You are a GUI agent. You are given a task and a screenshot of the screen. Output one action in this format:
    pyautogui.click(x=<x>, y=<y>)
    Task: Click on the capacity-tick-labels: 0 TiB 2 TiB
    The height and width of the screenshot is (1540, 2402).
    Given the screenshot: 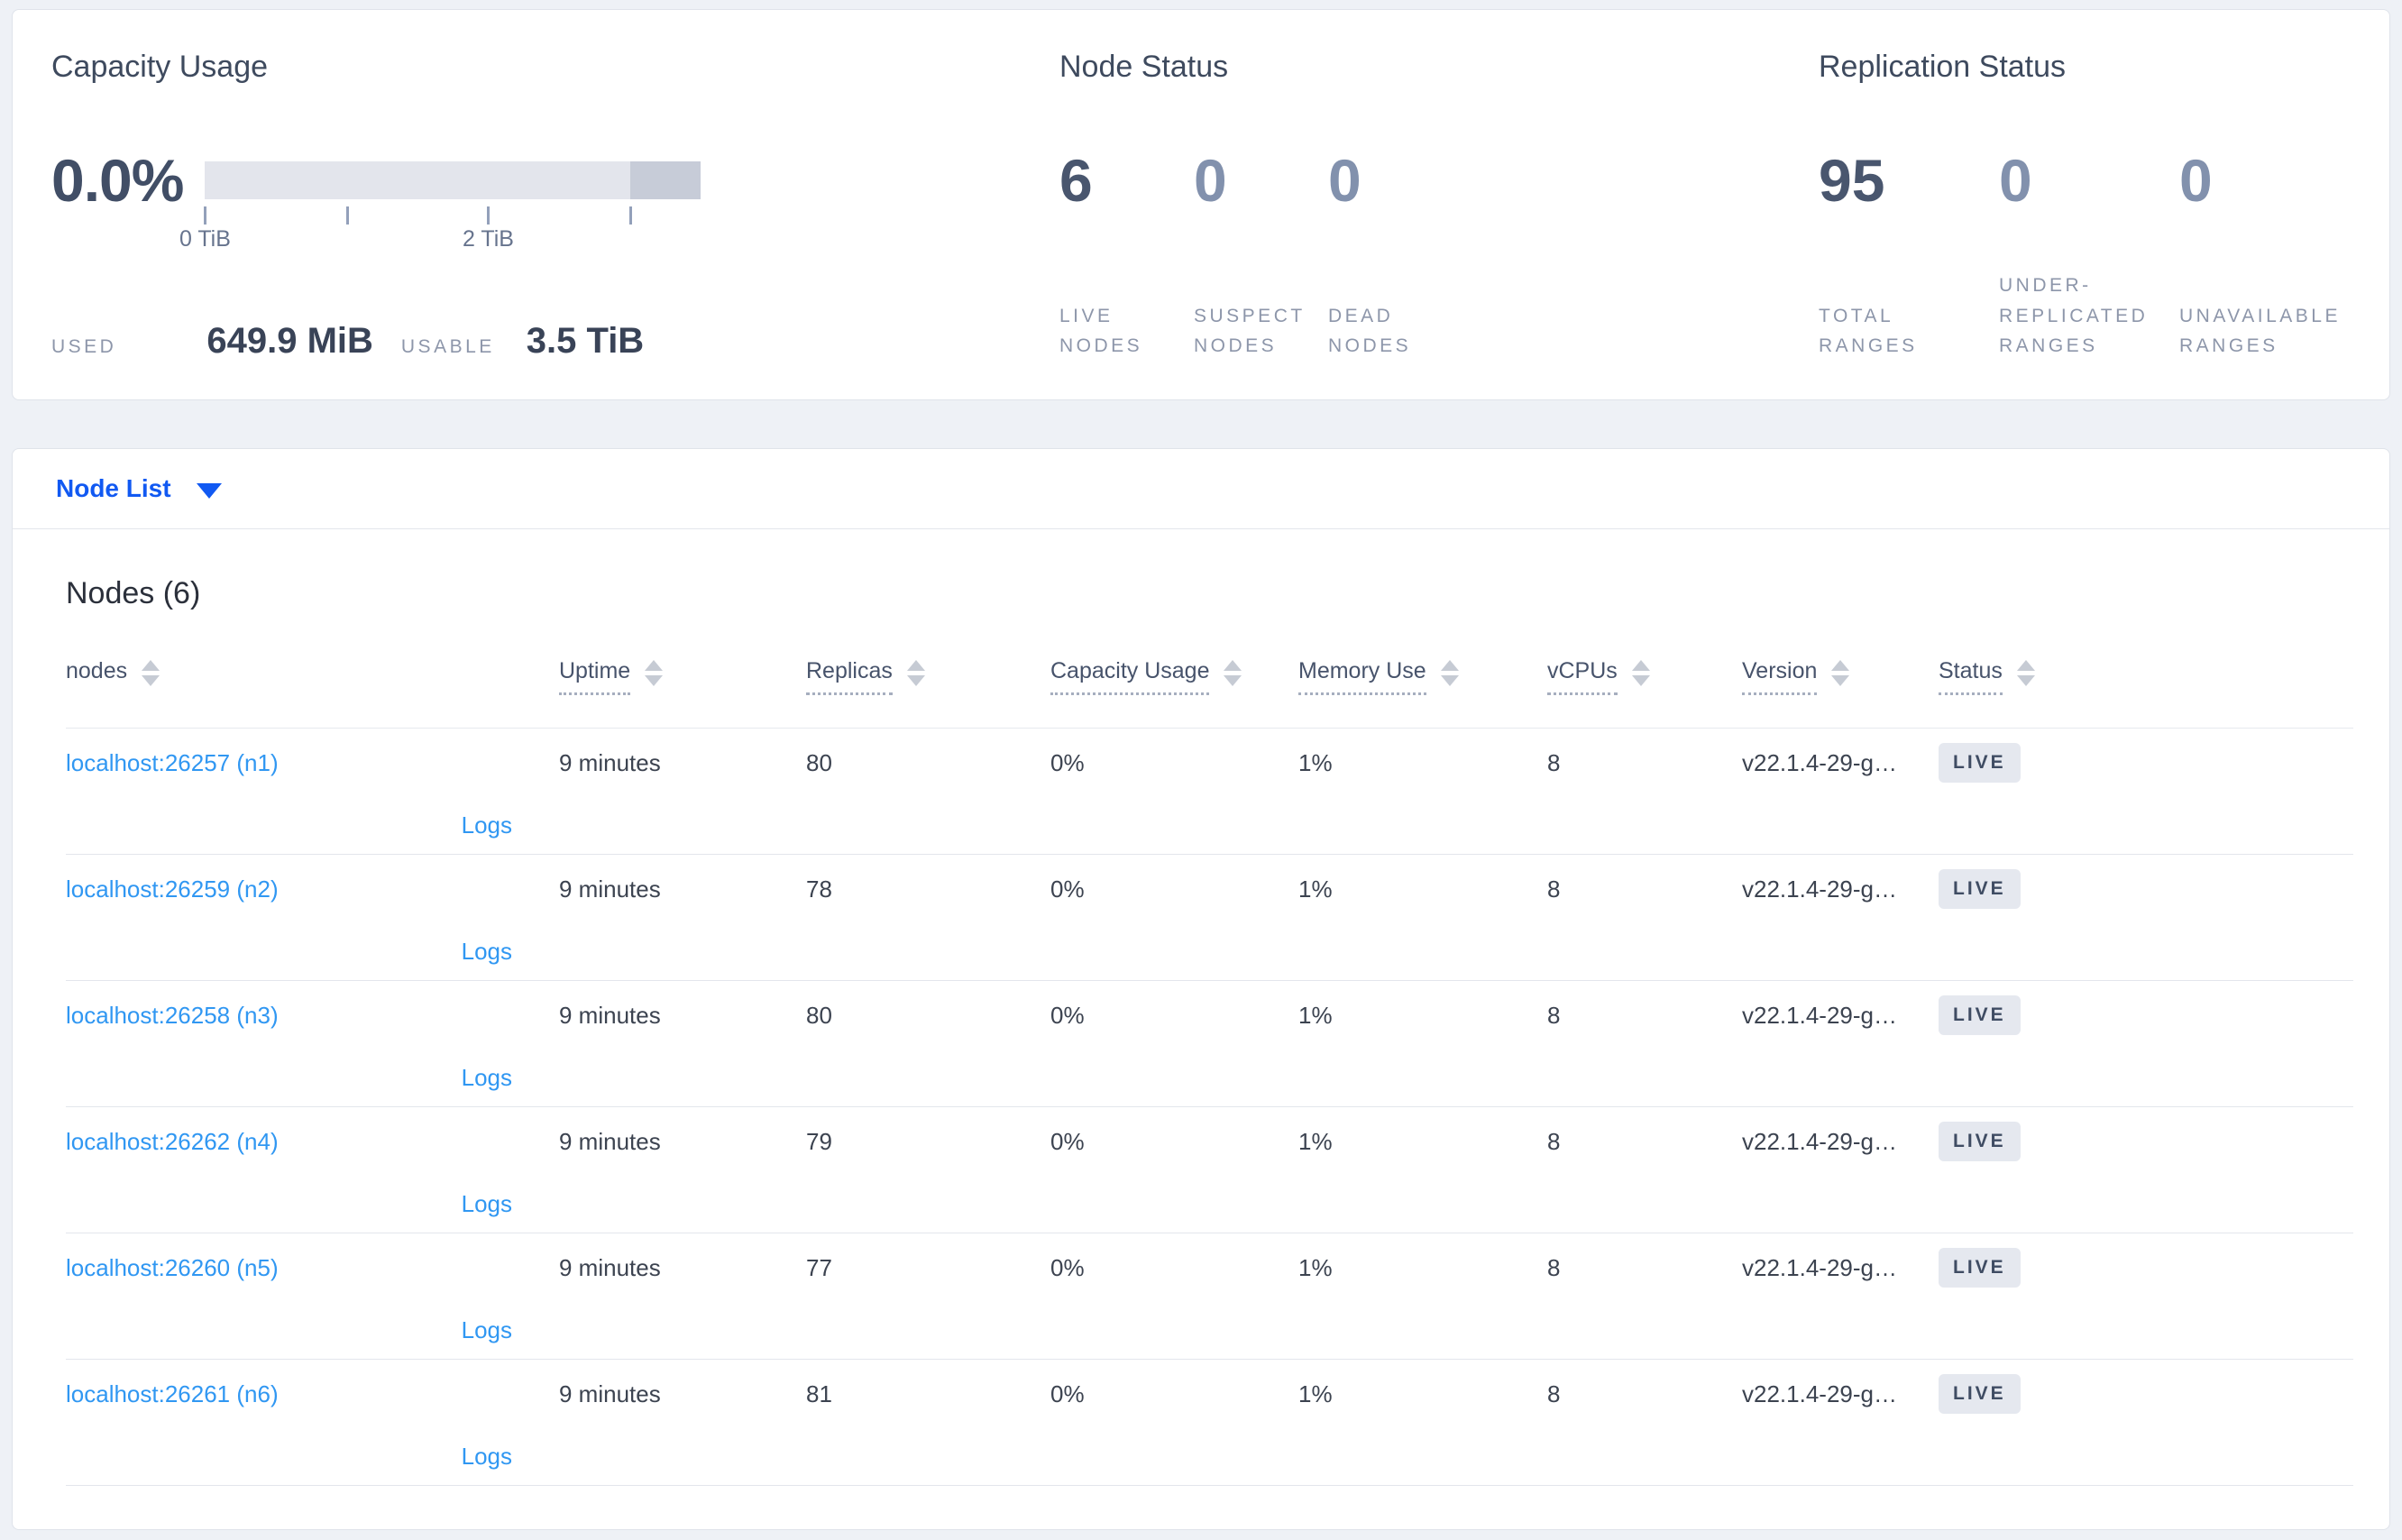 What is the action you would take?
    pyautogui.click(x=440, y=240)
    